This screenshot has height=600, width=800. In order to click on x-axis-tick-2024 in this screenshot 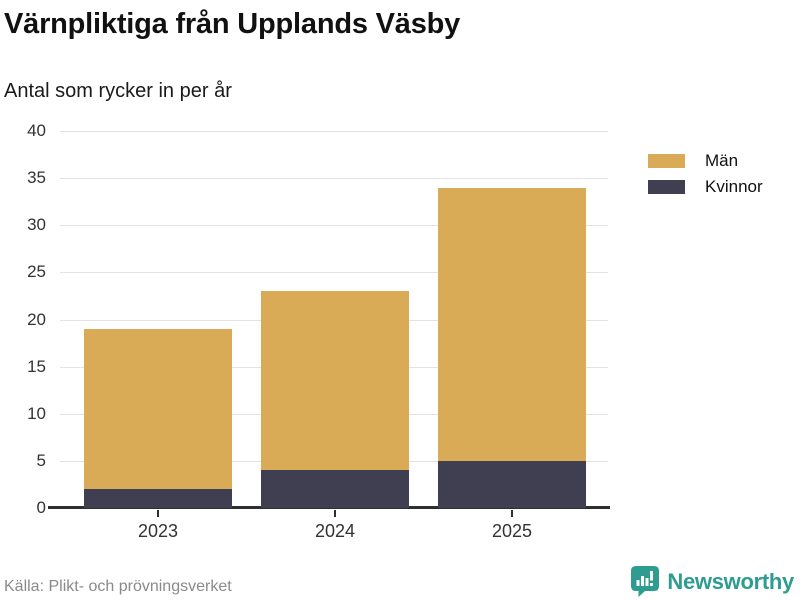, I will do `click(335, 513)`.